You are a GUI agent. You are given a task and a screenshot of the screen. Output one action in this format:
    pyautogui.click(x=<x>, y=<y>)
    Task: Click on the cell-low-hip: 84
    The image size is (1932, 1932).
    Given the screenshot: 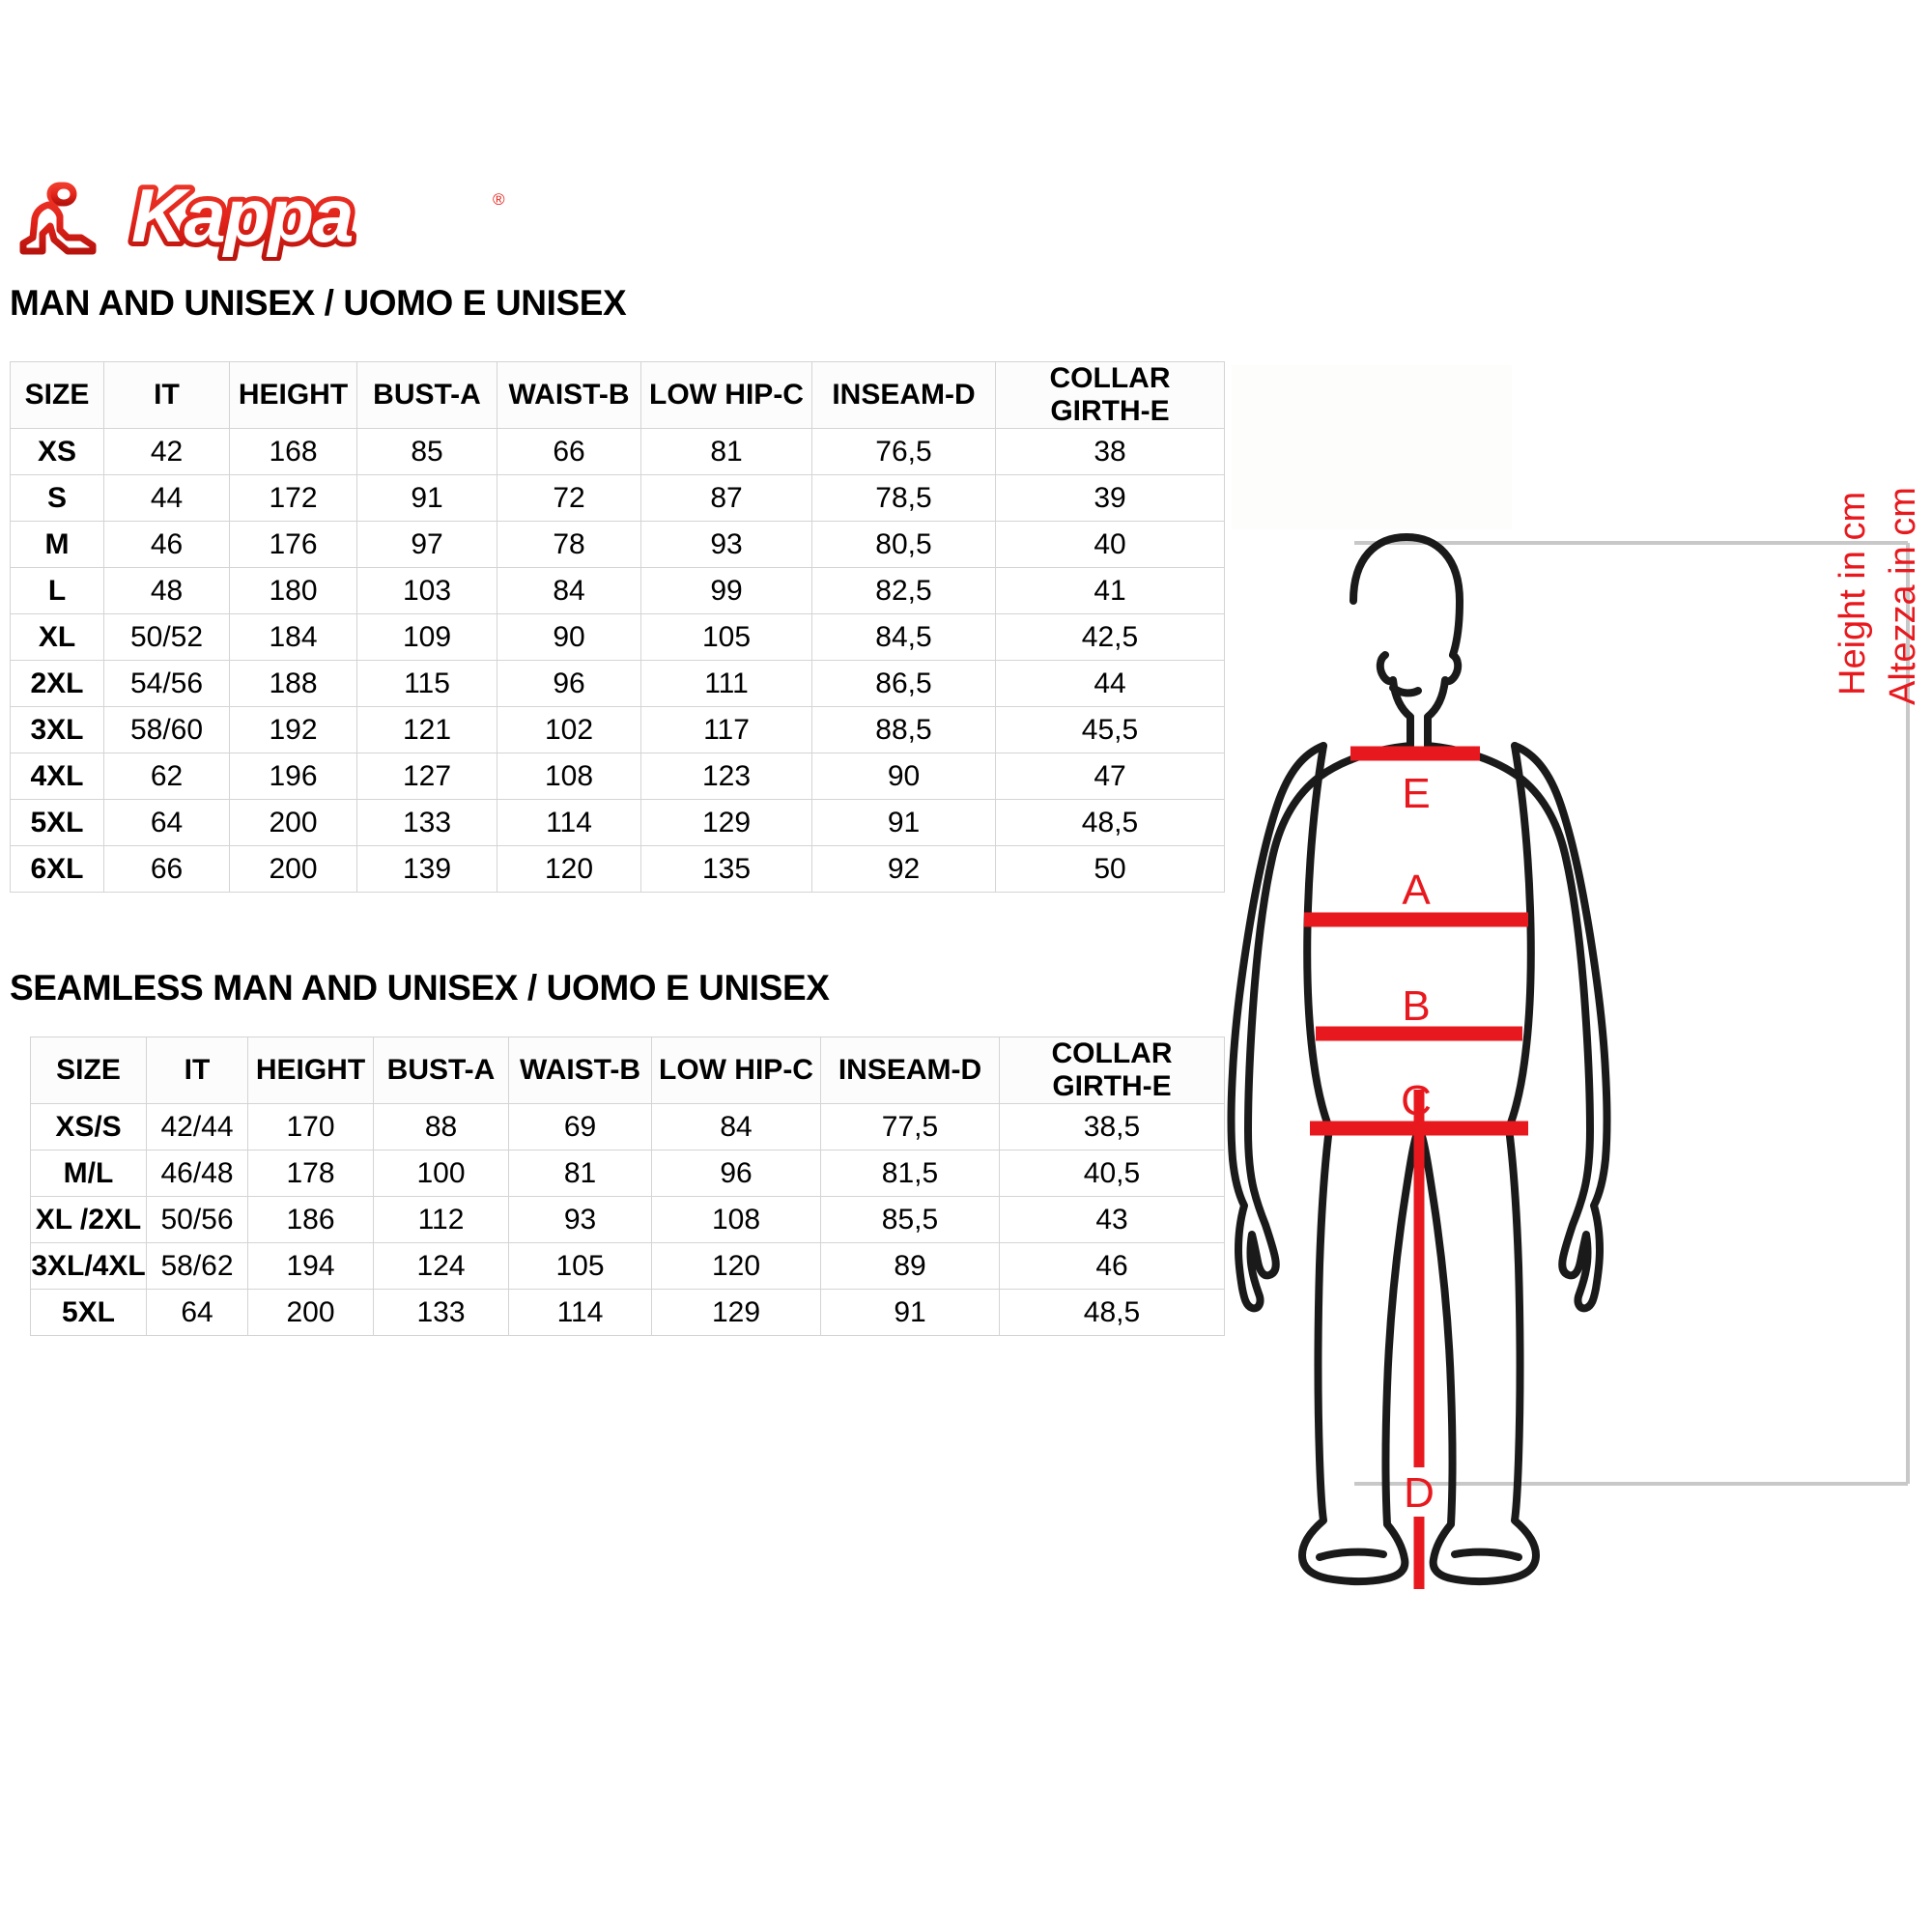 What is the action you would take?
    pyautogui.click(x=736, y=1127)
    